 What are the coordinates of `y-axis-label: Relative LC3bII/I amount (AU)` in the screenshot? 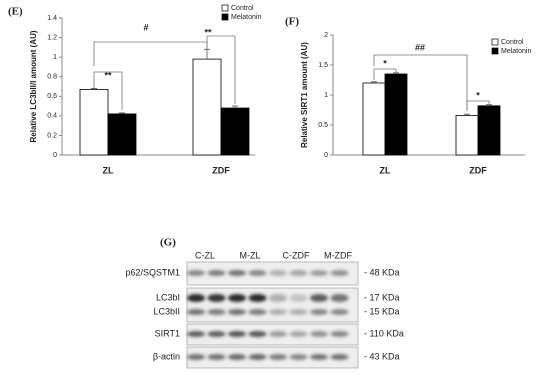 It's located at (33, 86).